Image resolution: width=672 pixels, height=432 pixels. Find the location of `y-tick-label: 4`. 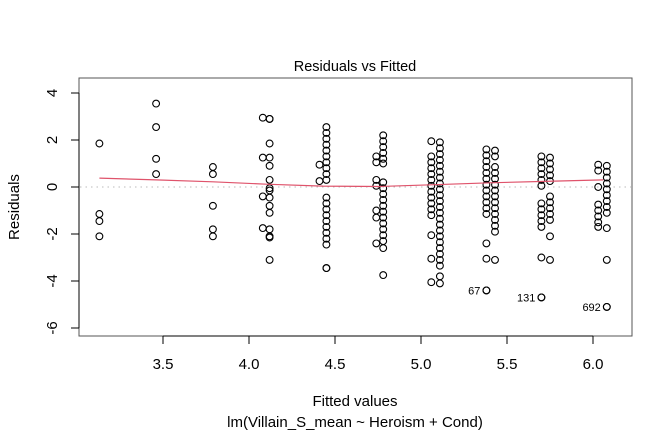

y-tick-label: 4 is located at coordinates (52, 93).